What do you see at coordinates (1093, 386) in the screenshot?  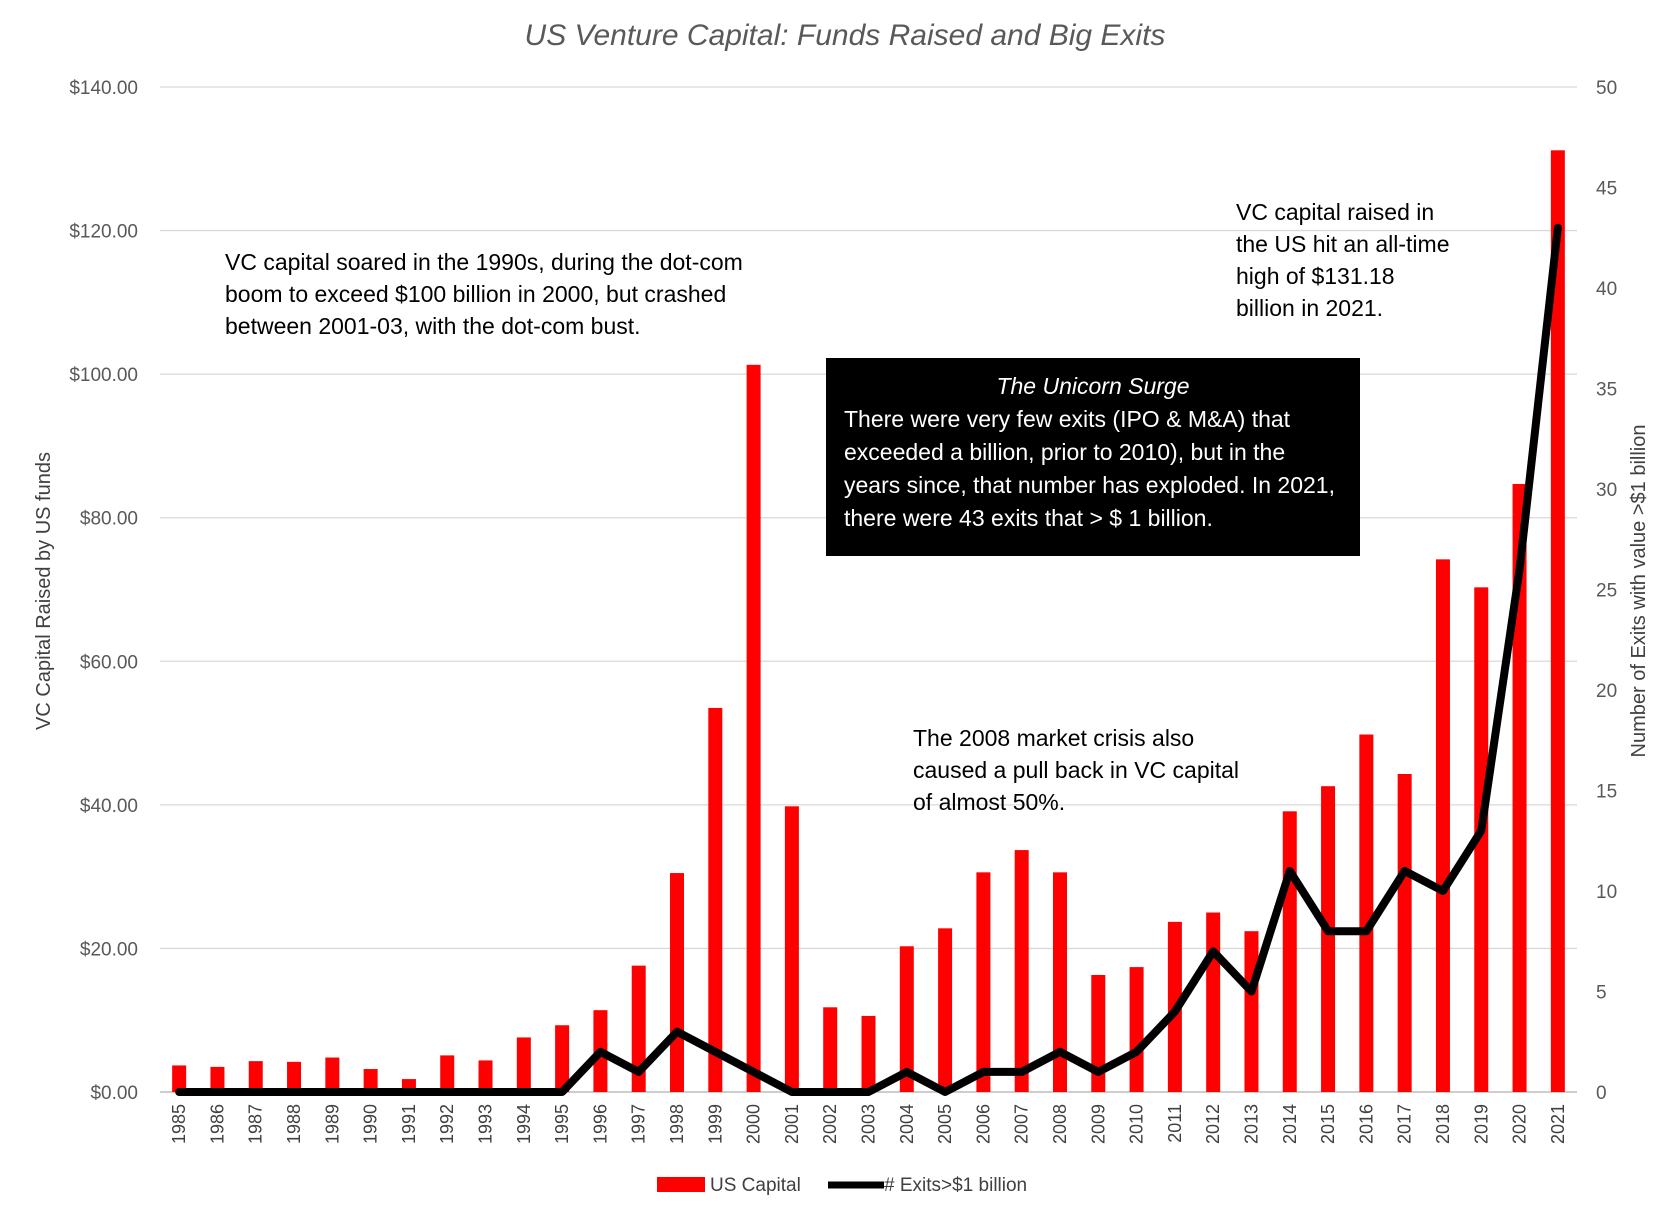 I see `unicorn-heading: The Unicorn Surge` at bounding box center [1093, 386].